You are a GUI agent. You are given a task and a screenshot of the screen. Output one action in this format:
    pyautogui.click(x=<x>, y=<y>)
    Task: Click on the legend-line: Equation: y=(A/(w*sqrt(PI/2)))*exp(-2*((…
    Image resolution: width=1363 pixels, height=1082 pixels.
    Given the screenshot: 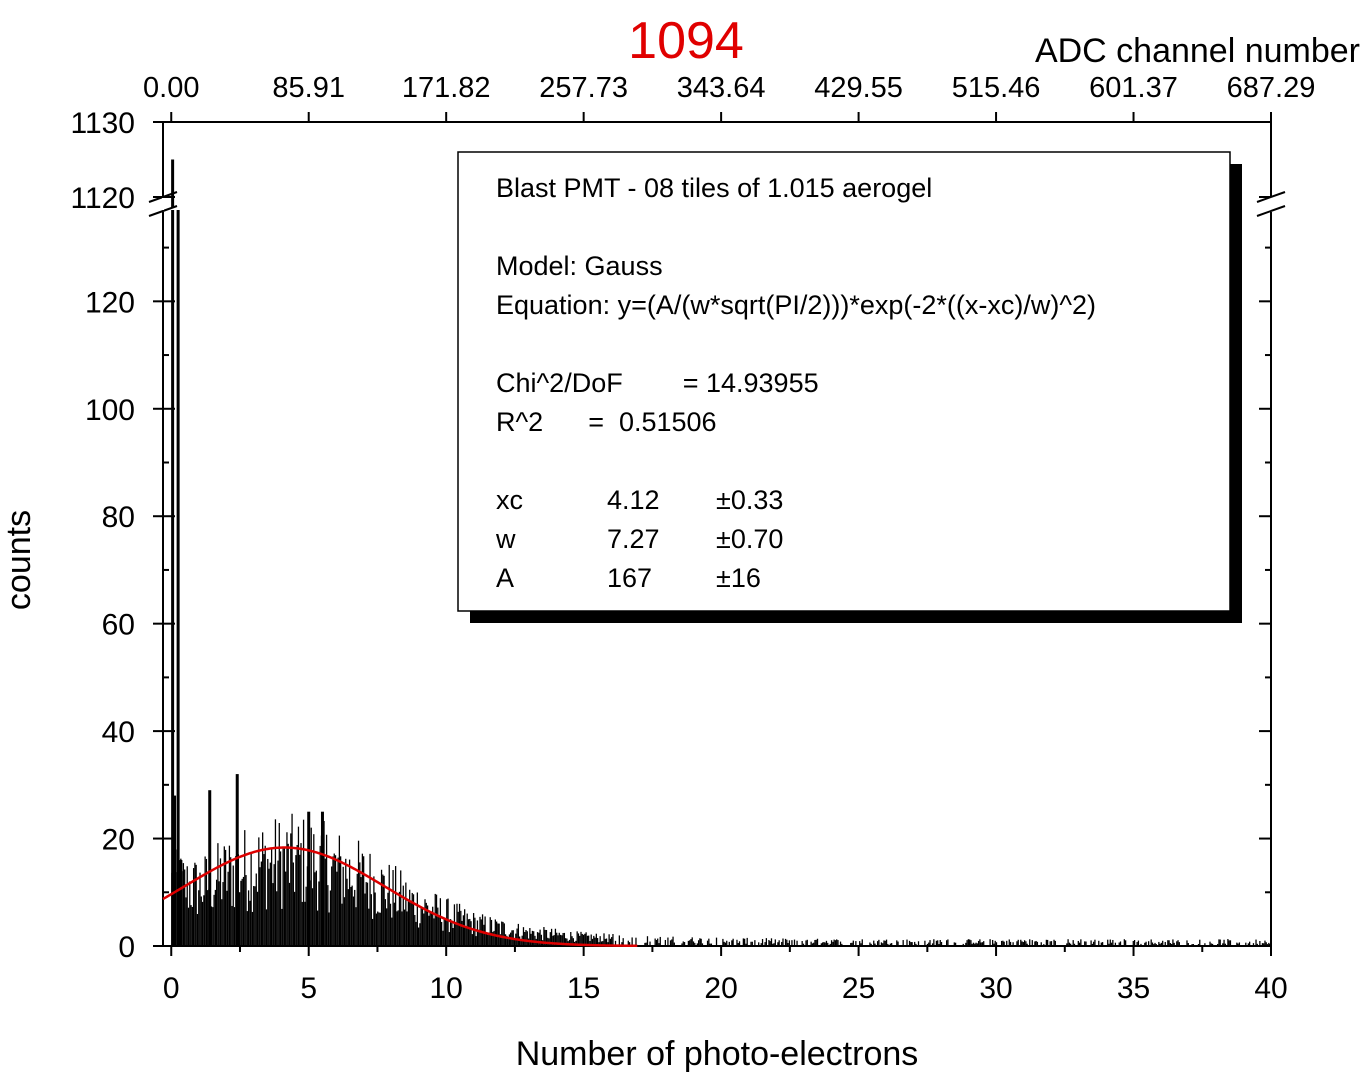 What is the action you would take?
    pyautogui.click(x=796, y=305)
    